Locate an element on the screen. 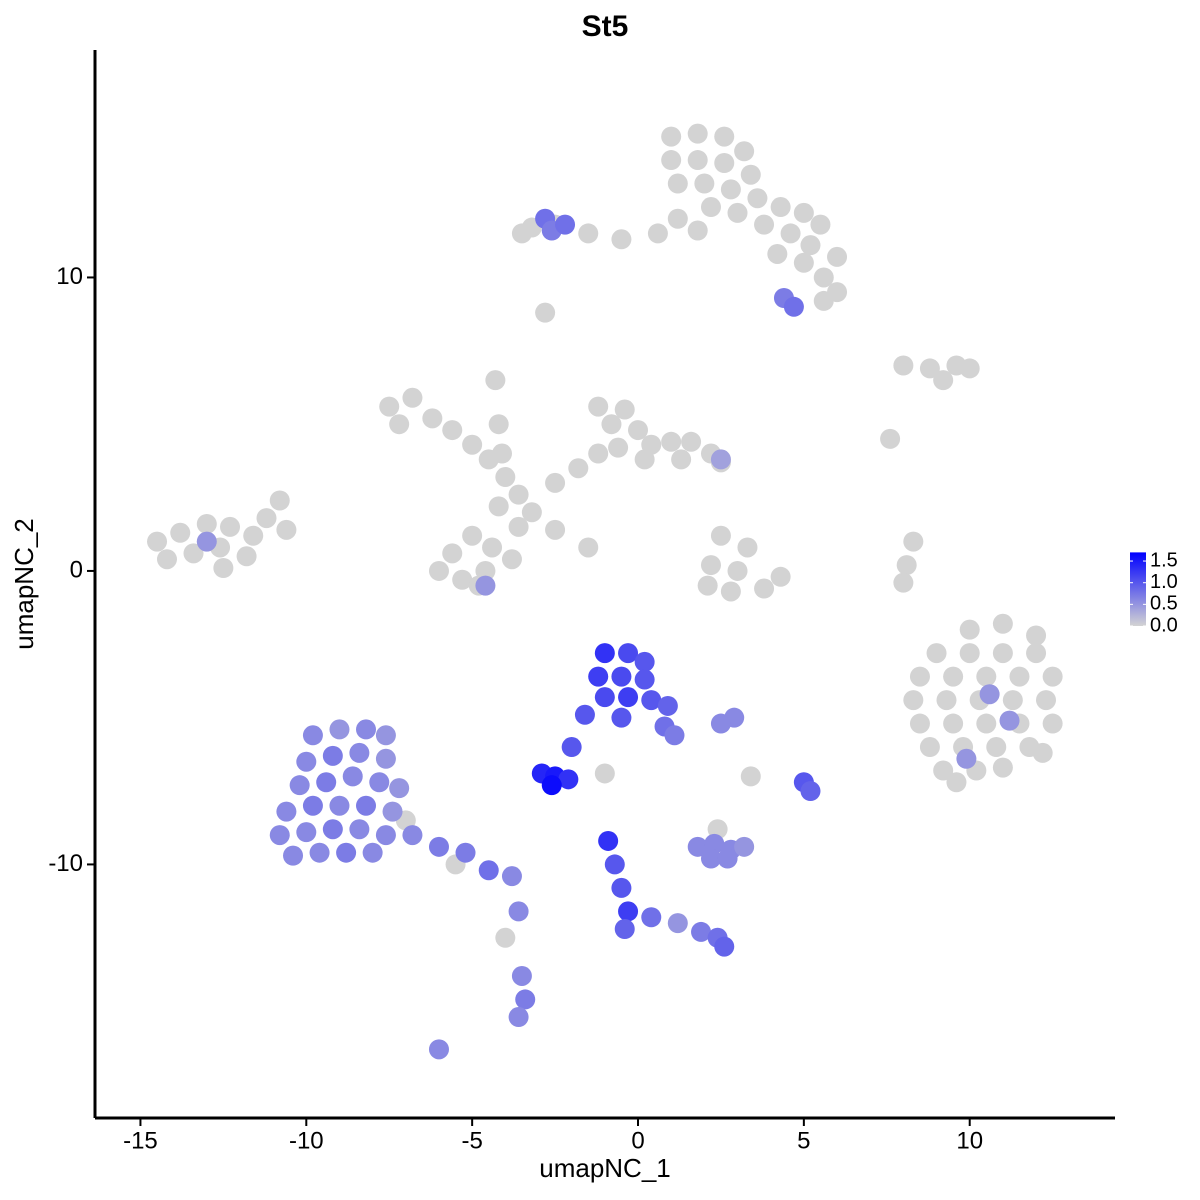 This screenshot has height=1200, width=1200. colorbar-label: 0.5 is located at coordinates (1164, 604).